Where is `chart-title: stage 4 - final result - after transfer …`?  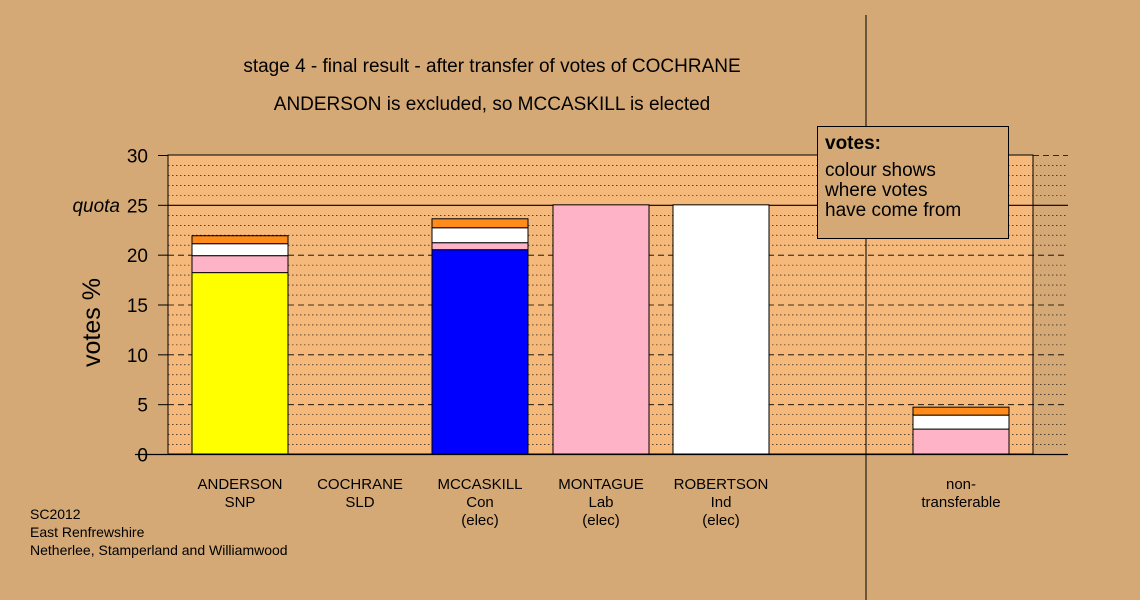 chart-title: stage 4 - final result - after transfer … is located at coordinates (491, 66).